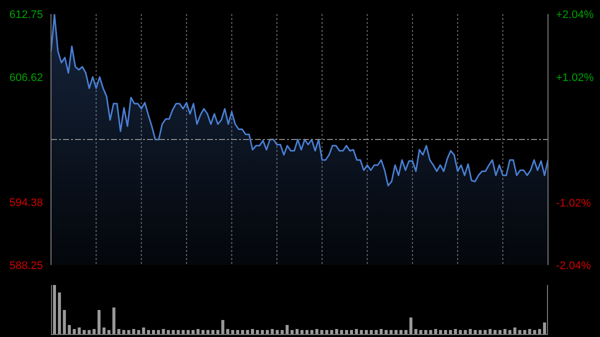  I want to click on y-tick-label: 606.62, so click(26, 78).